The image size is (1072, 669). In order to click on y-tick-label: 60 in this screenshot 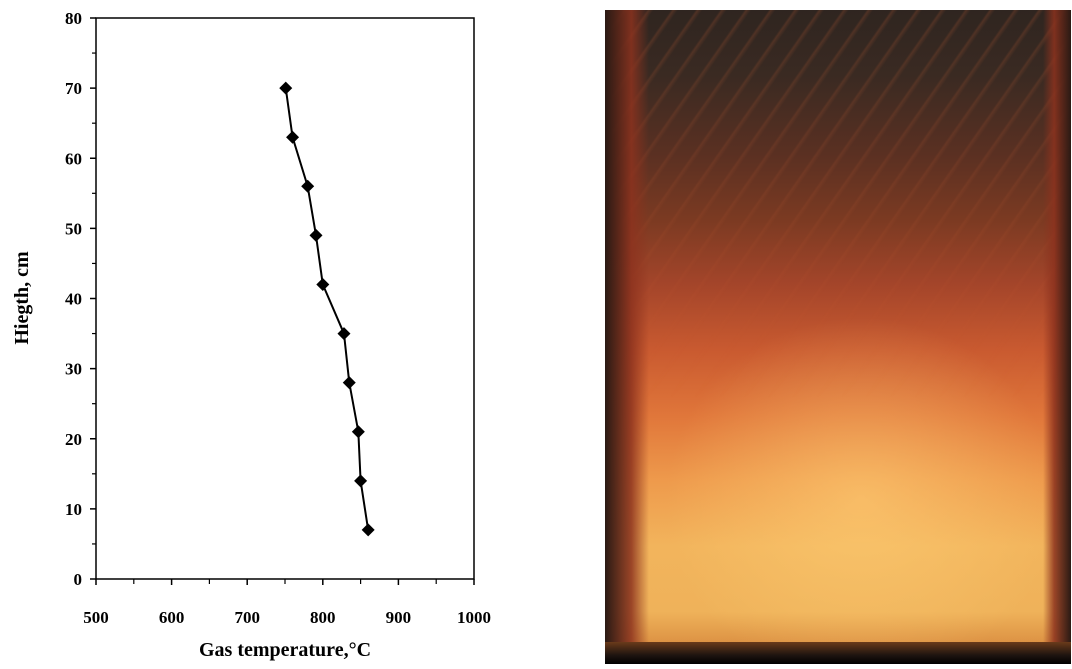, I will do `click(73, 158)`.